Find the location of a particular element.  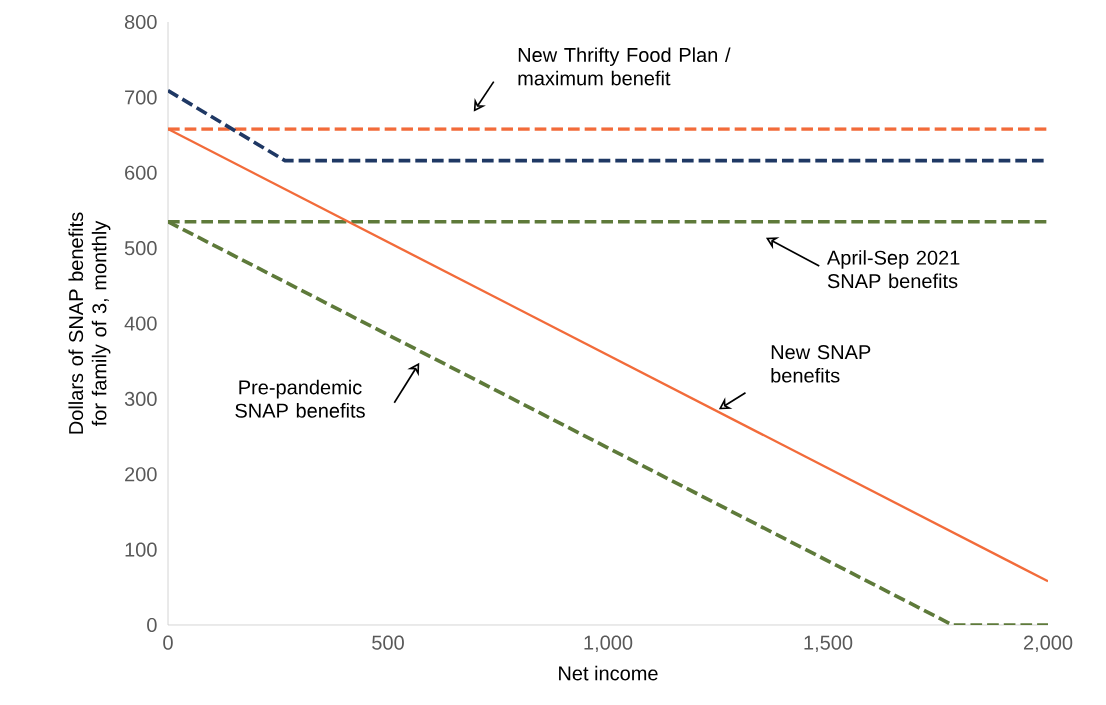

annotation: April-Sep 2021 SNAP benefits is located at coordinates (893, 269).